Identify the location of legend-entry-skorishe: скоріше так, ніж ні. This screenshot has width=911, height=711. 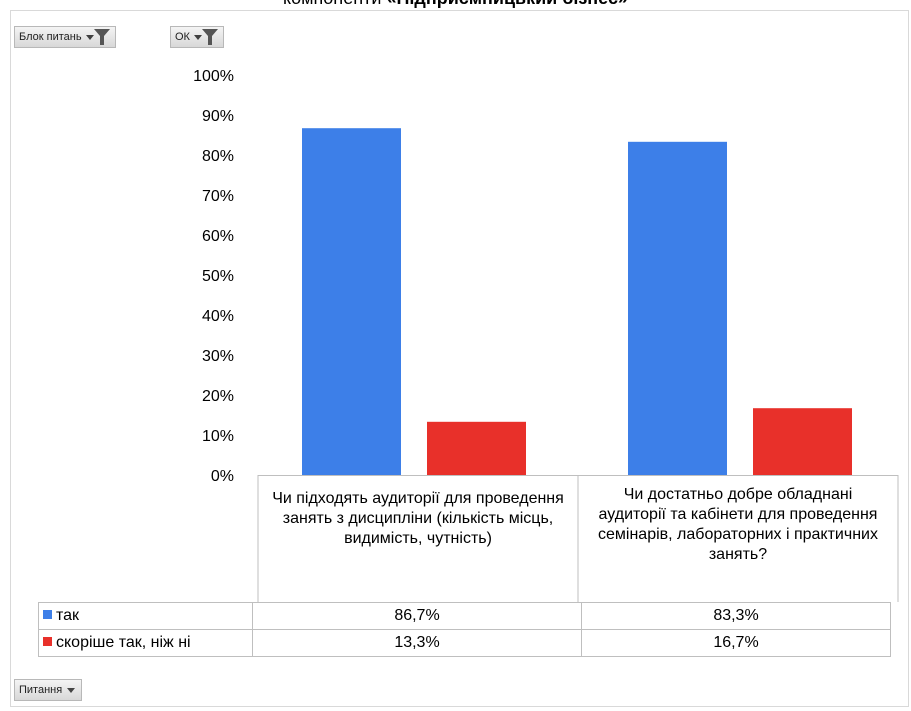
(145, 643).